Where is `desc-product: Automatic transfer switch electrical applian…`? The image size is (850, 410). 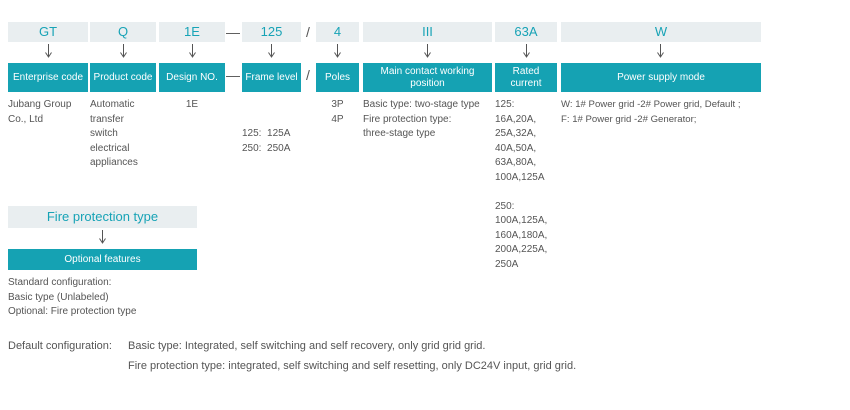
desc-product: Automatic transfer switch electrical applian… is located at coordinates (114, 133).